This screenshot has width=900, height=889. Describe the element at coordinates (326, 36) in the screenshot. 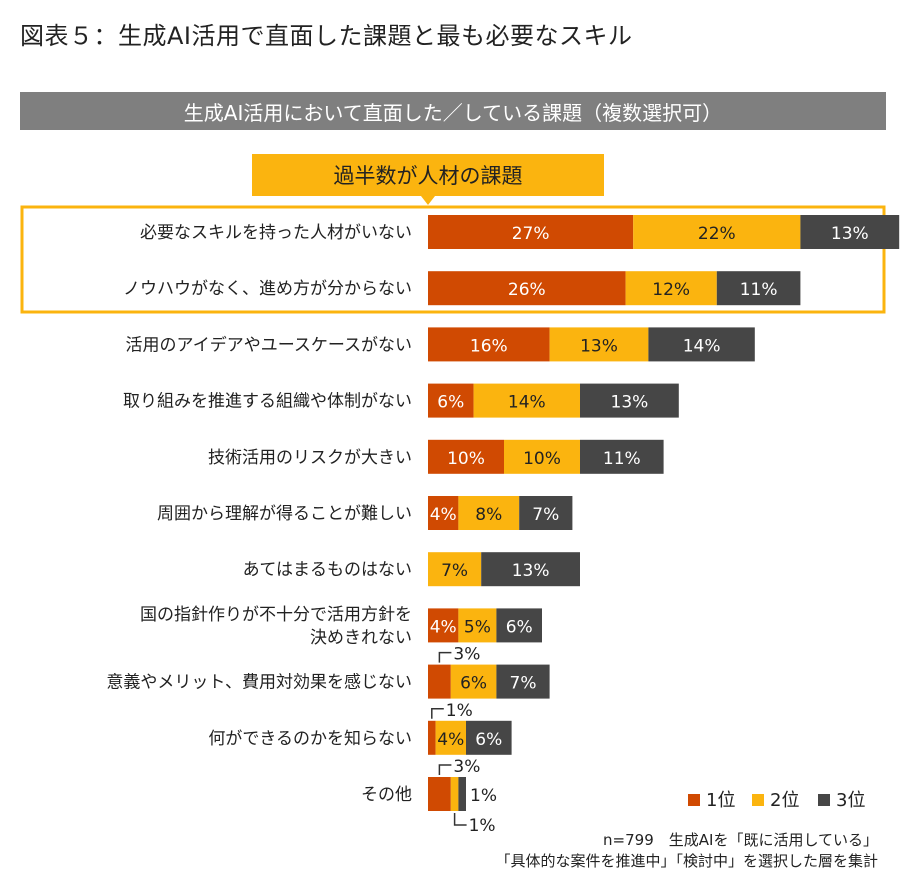

I see `figure-title: 図表５：生成AI活用で直面した課題と最も必要なスキル` at that location.